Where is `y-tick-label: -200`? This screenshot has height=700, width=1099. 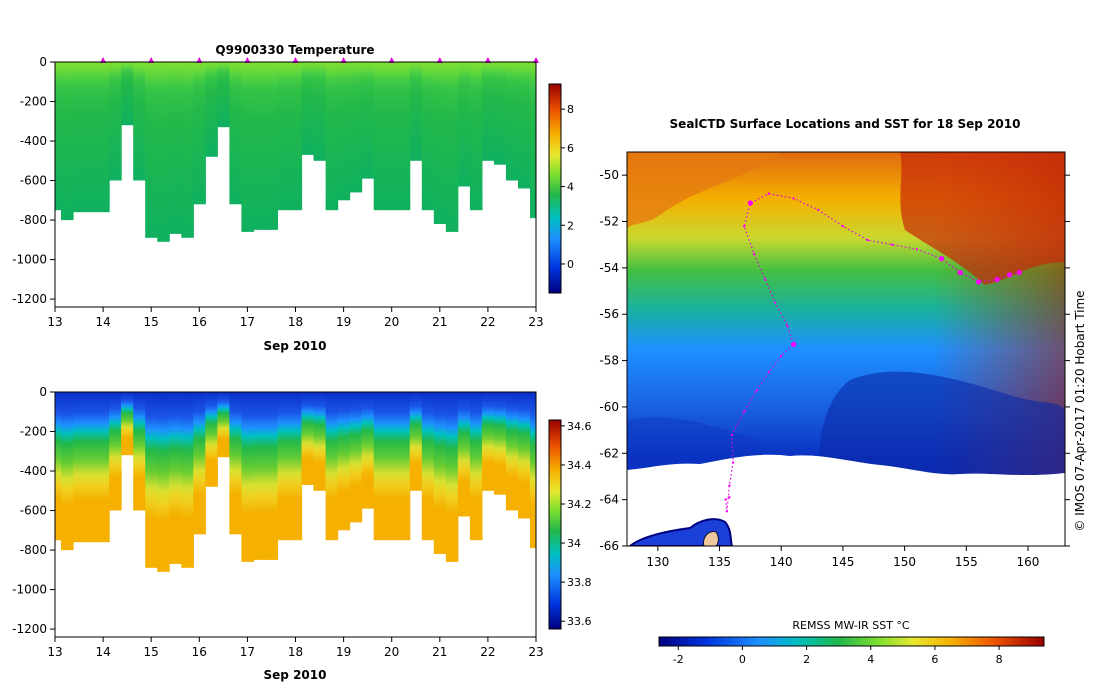
y-tick-label: -200 is located at coordinates (33, 102).